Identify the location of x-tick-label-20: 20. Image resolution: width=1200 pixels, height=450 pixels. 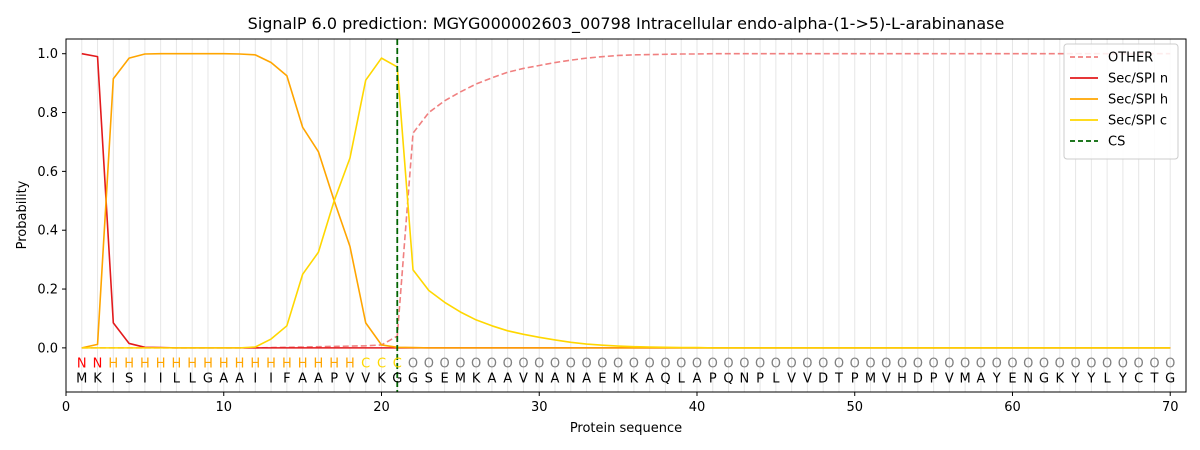
(381, 407).